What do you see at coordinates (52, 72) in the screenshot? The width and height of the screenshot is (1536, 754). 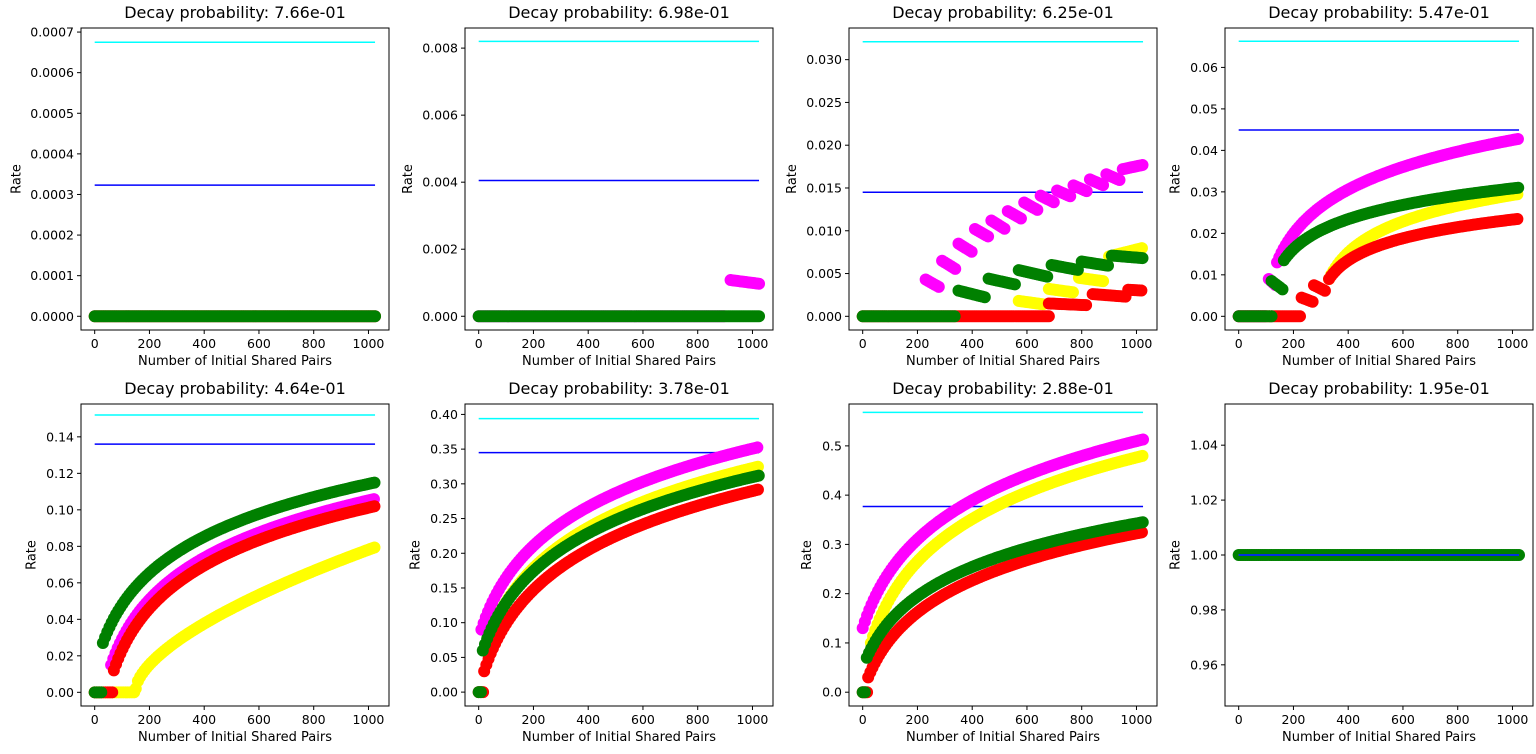 I see `y-tick-label: 0.0006` at bounding box center [52, 72].